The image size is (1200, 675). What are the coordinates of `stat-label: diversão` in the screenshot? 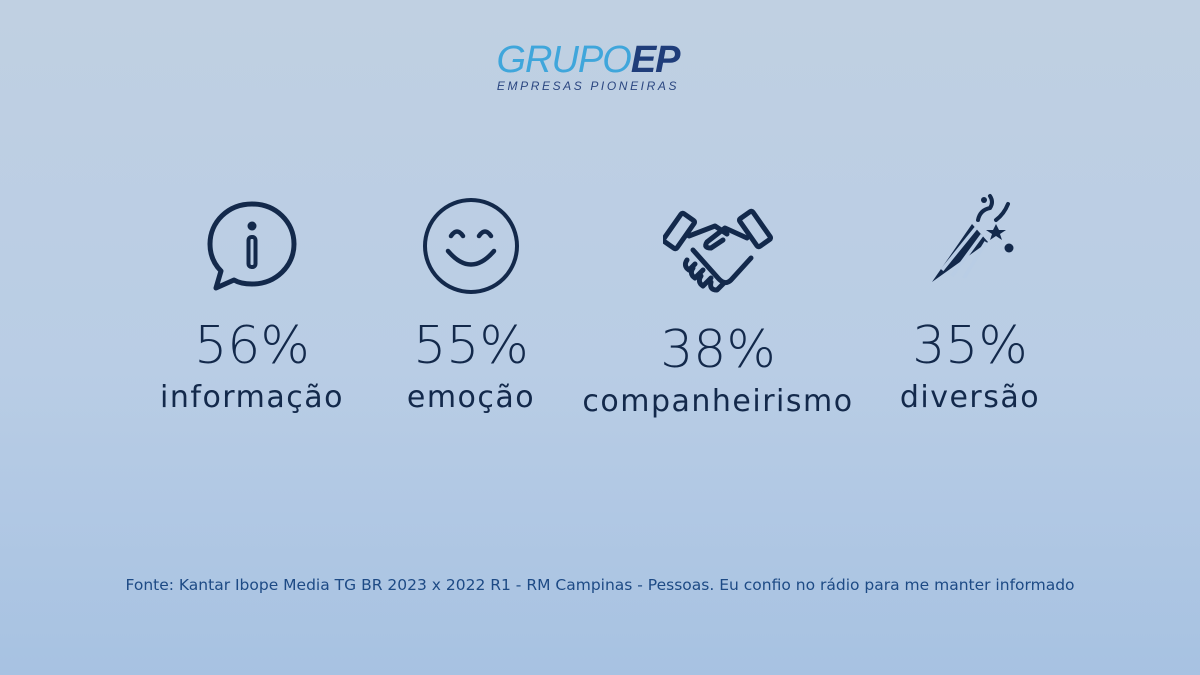 It's located at (970, 397).